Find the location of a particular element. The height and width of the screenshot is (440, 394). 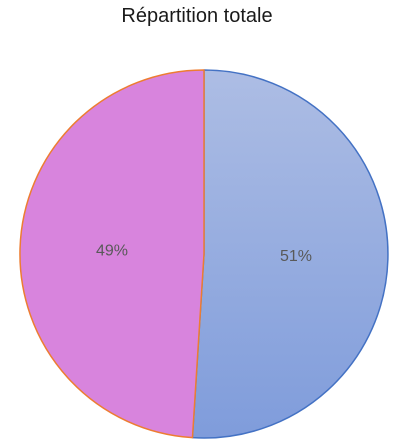

slice-label-0: 51% is located at coordinates (296, 256).